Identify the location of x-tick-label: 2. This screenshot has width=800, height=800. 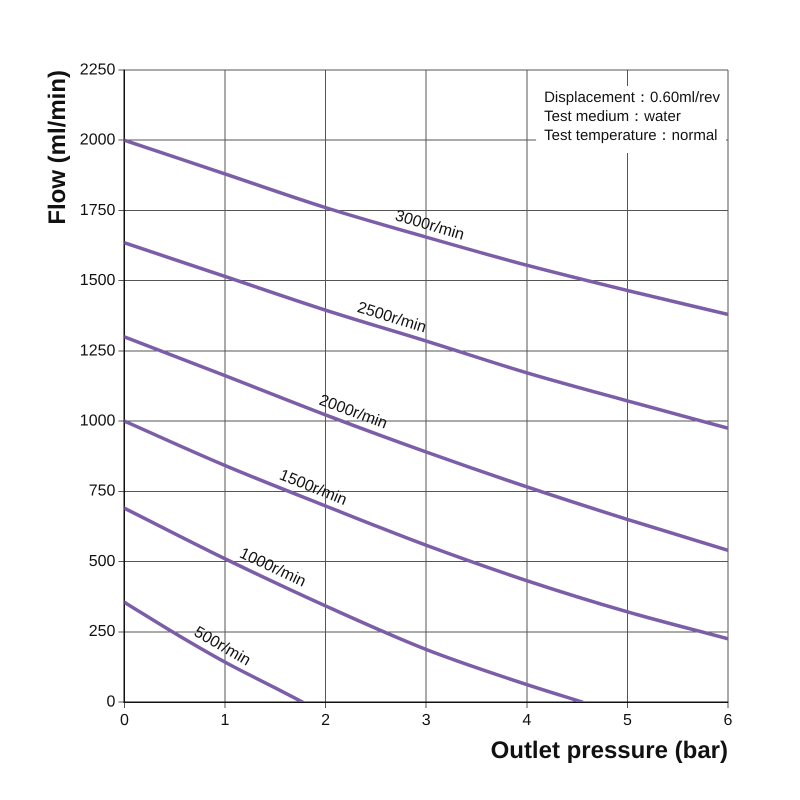
(325, 721).